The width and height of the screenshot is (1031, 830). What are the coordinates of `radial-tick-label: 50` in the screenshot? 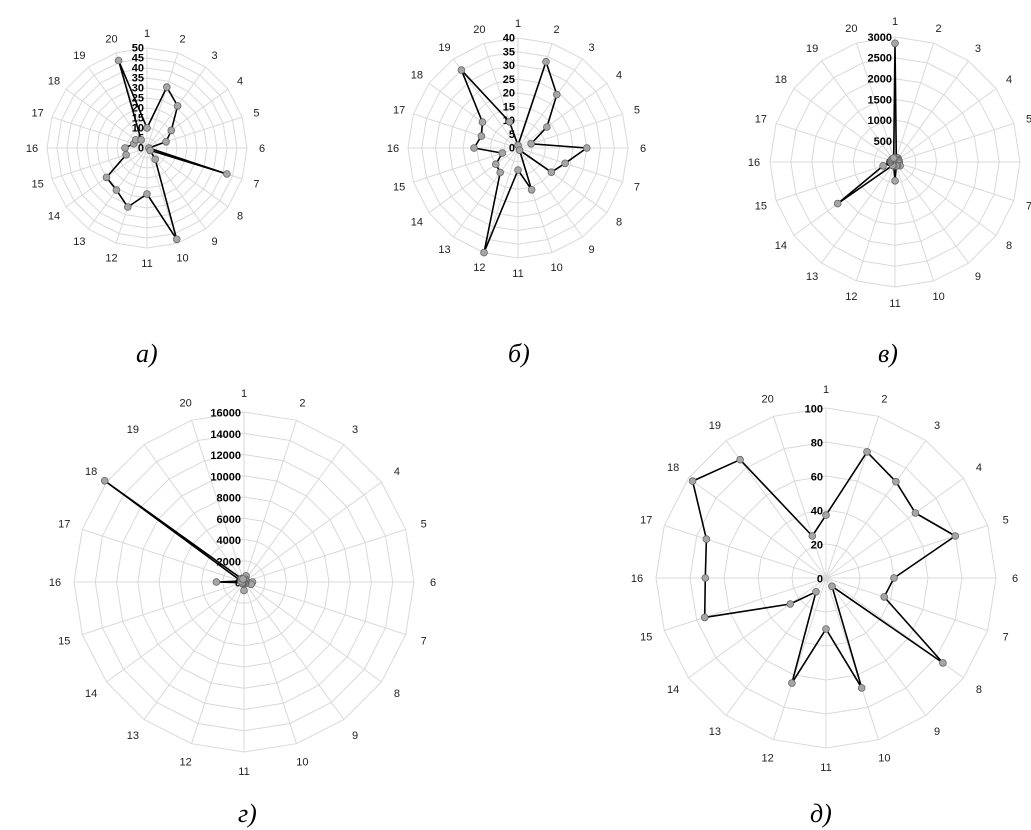 It's located at (138, 49).